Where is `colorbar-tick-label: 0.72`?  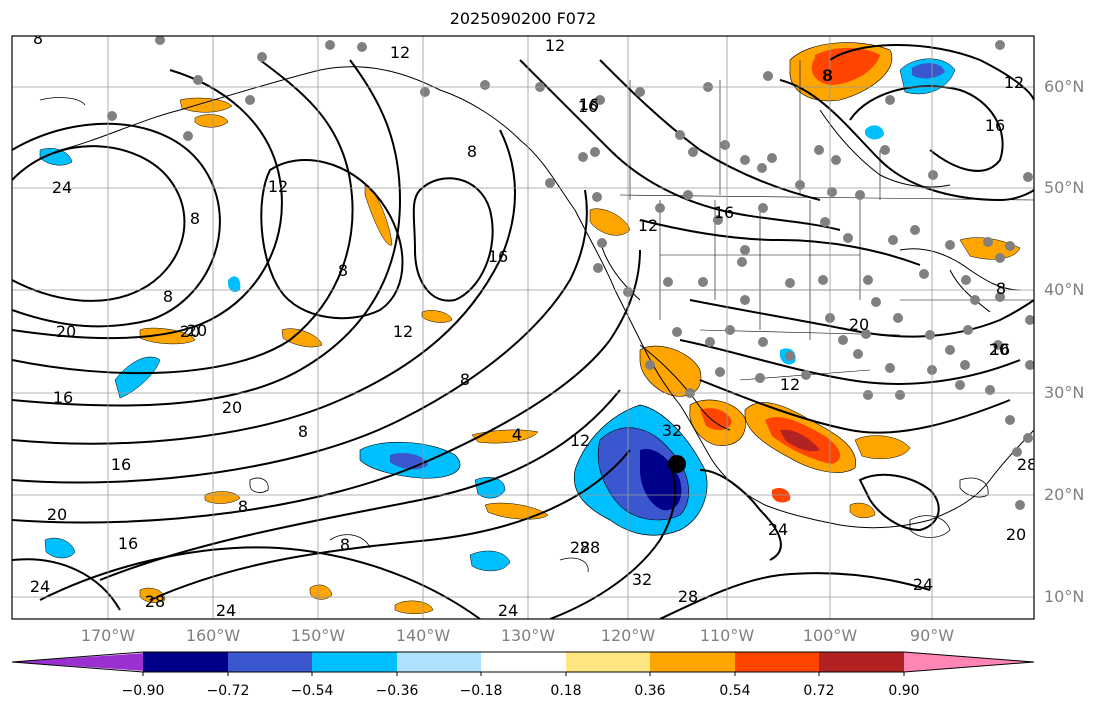 colorbar-tick-label: 0.72 is located at coordinates (819, 691).